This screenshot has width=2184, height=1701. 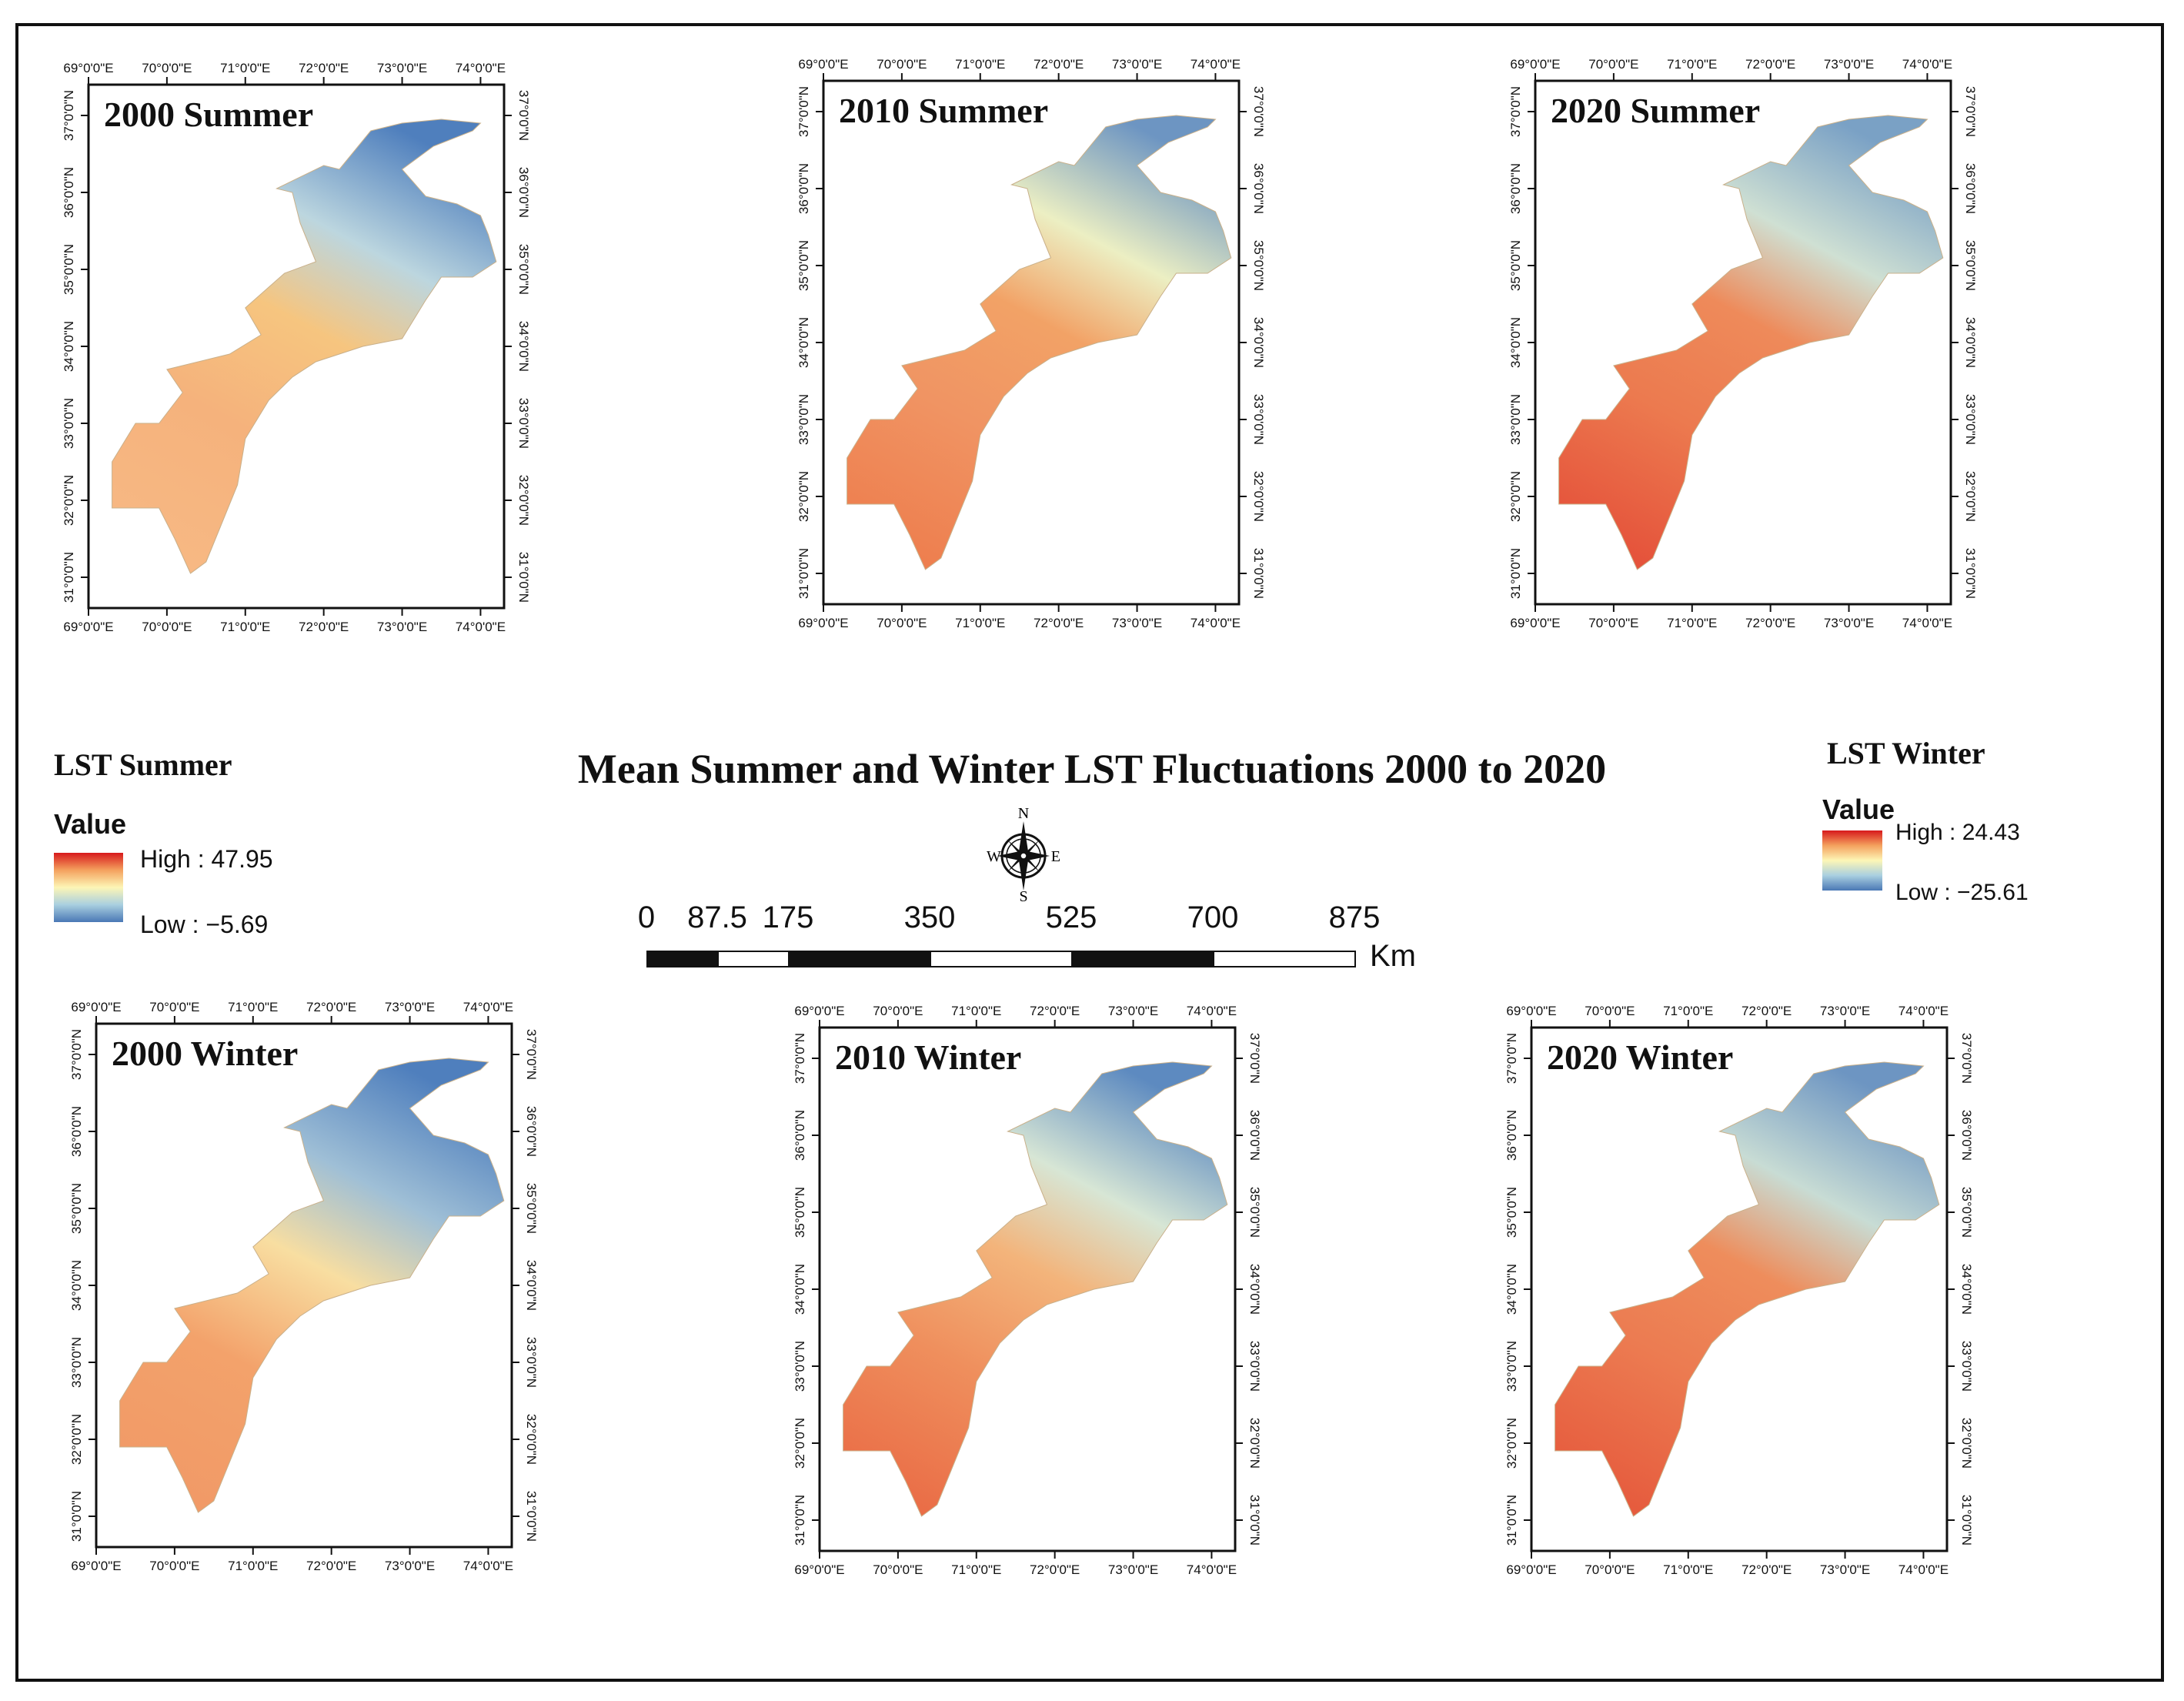 I want to click on scale-label: 350, so click(x=930, y=917).